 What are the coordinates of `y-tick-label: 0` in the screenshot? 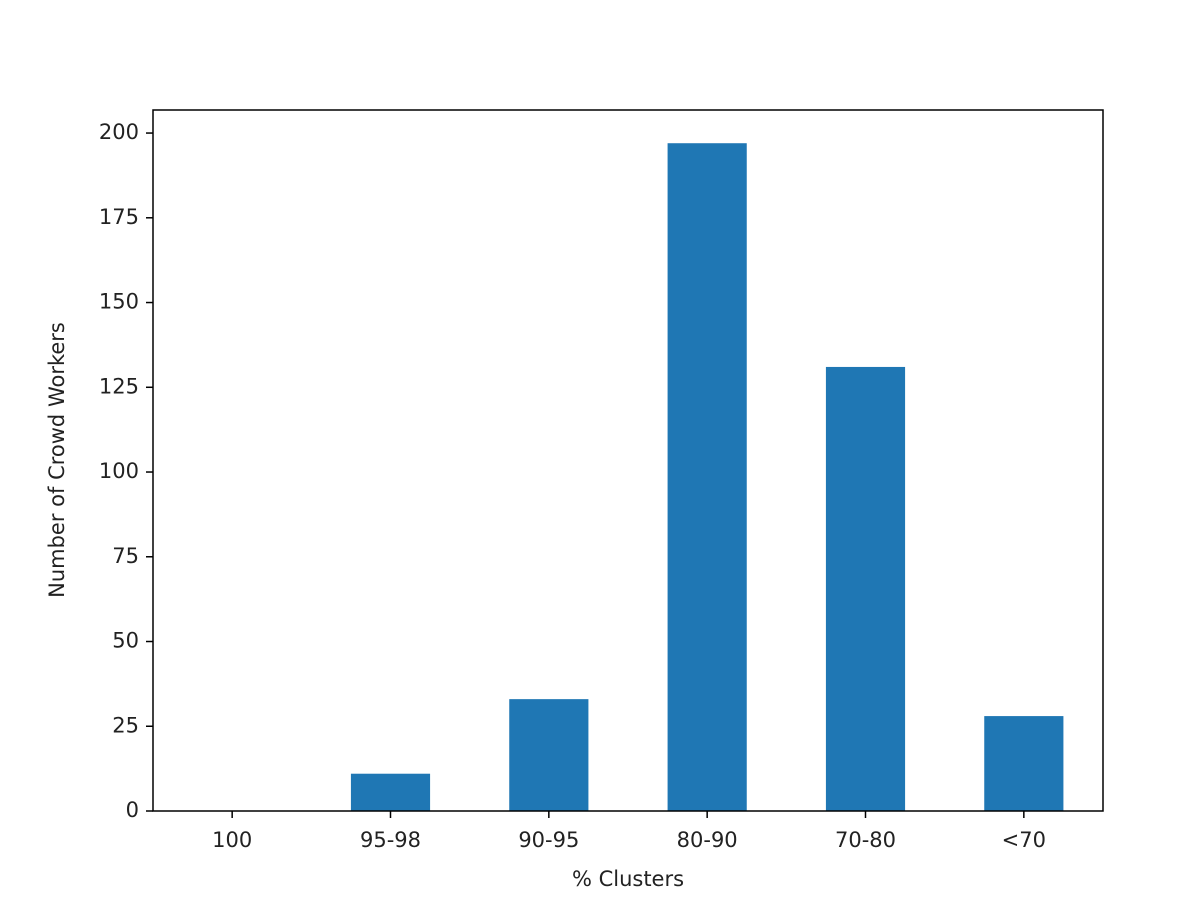 It's located at (132, 810).